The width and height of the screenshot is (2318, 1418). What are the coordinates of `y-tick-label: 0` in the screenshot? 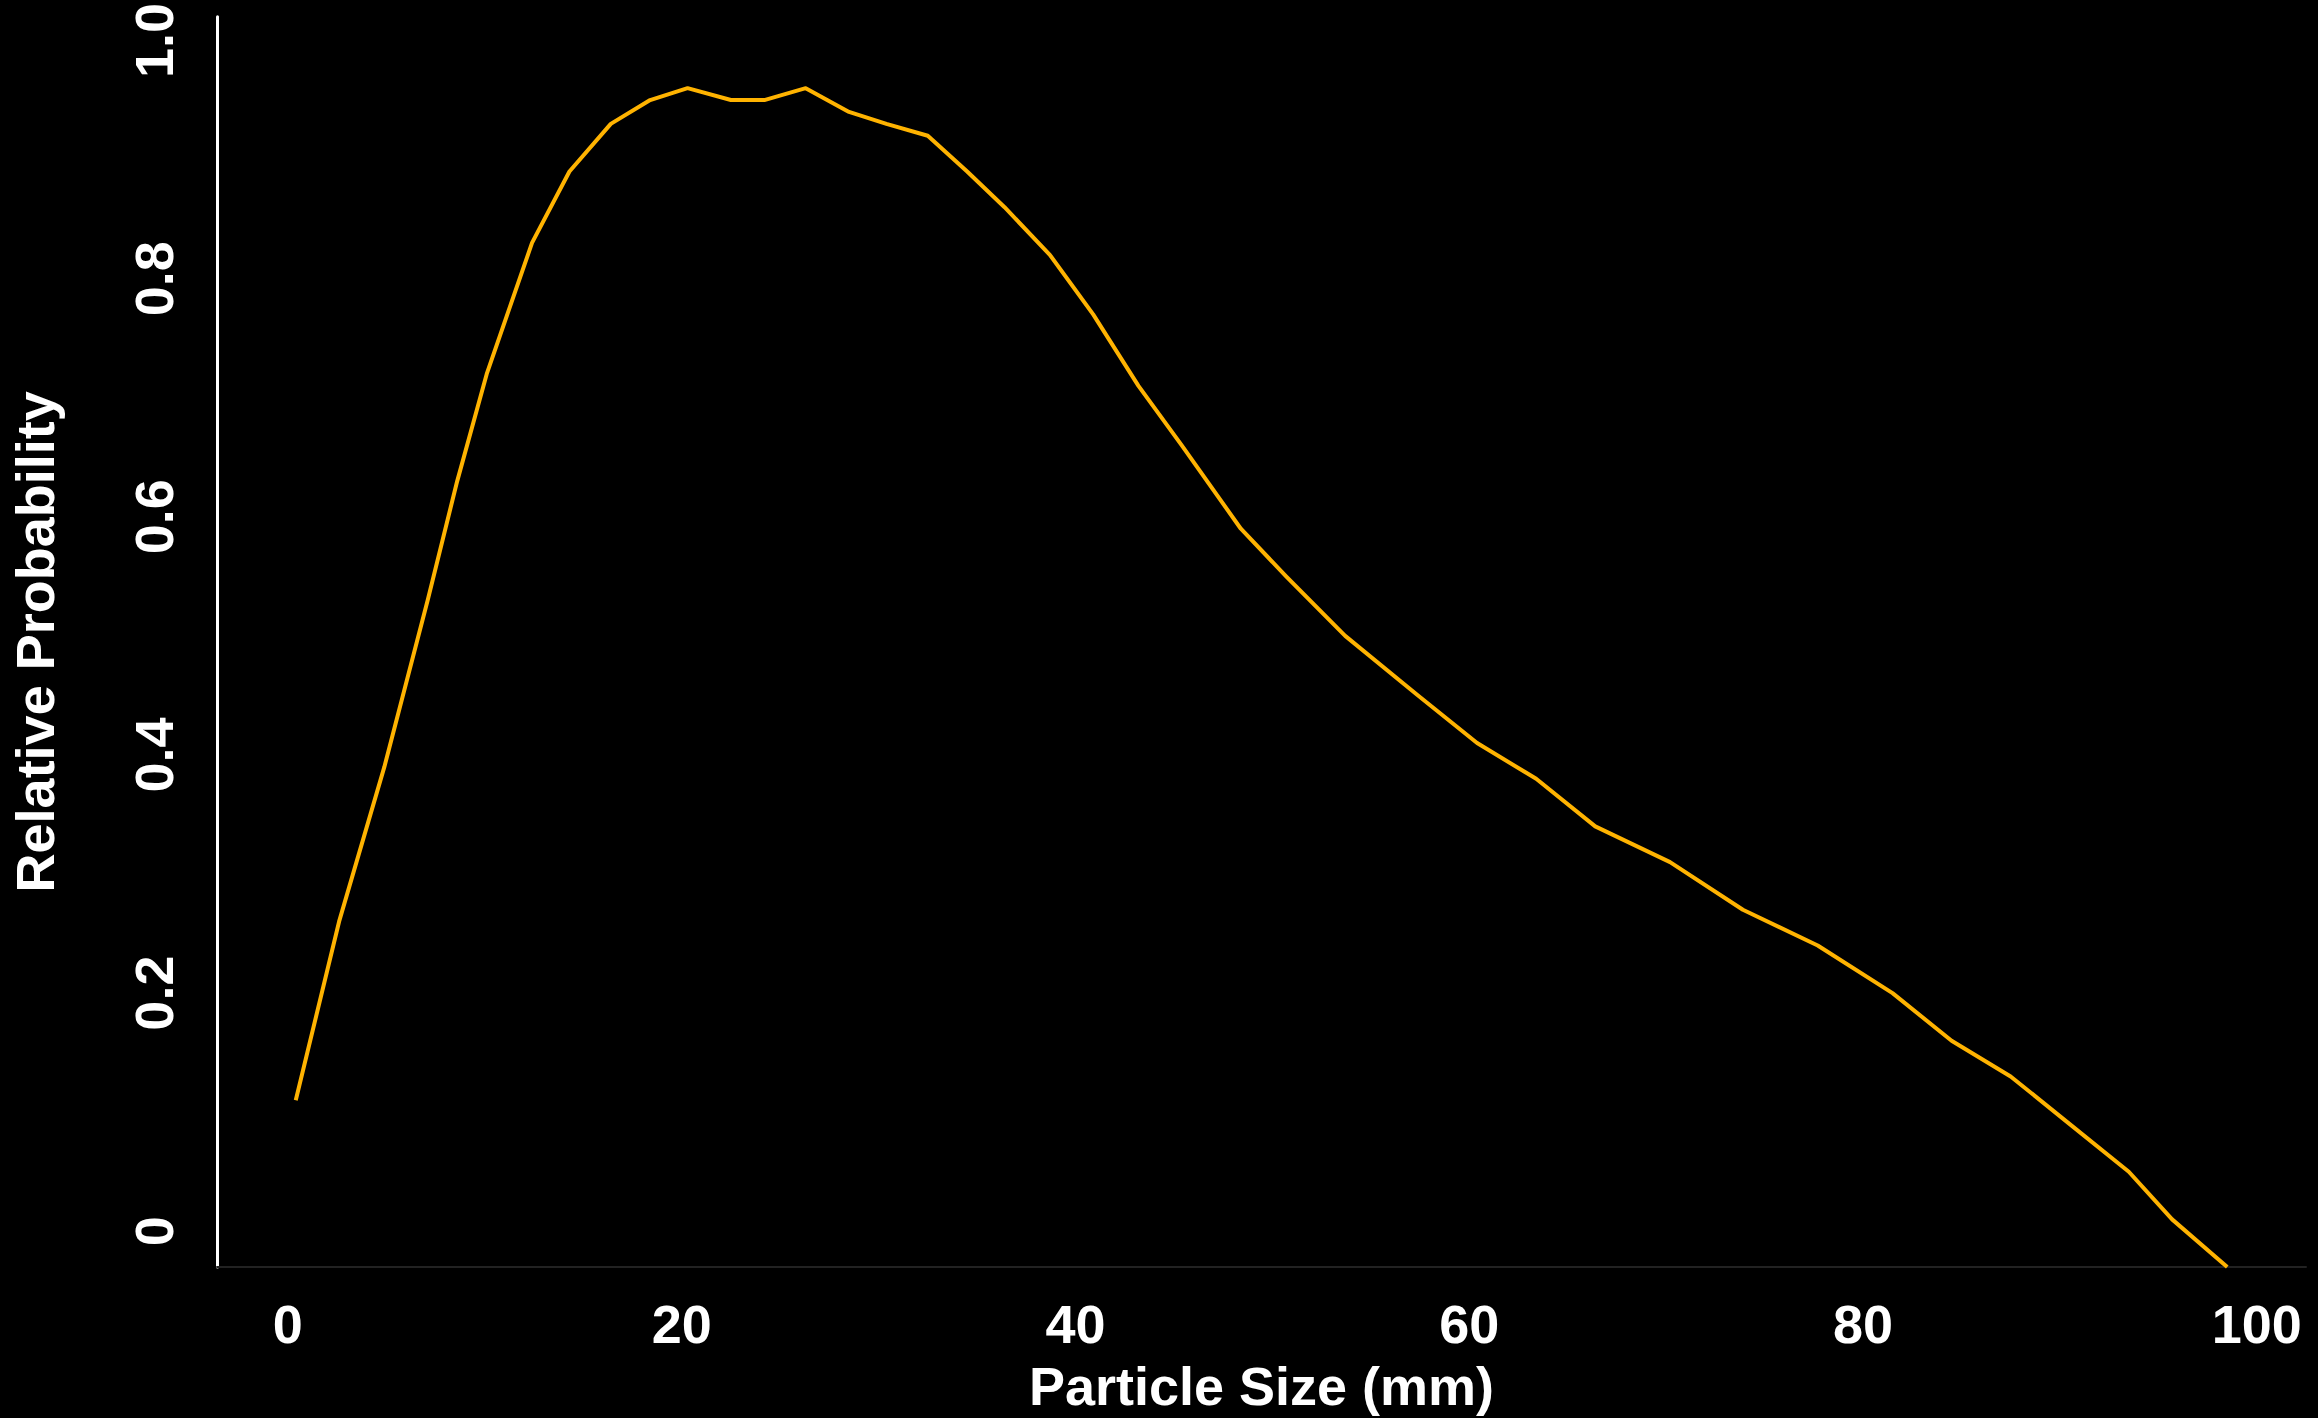 It's located at (154, 1231).